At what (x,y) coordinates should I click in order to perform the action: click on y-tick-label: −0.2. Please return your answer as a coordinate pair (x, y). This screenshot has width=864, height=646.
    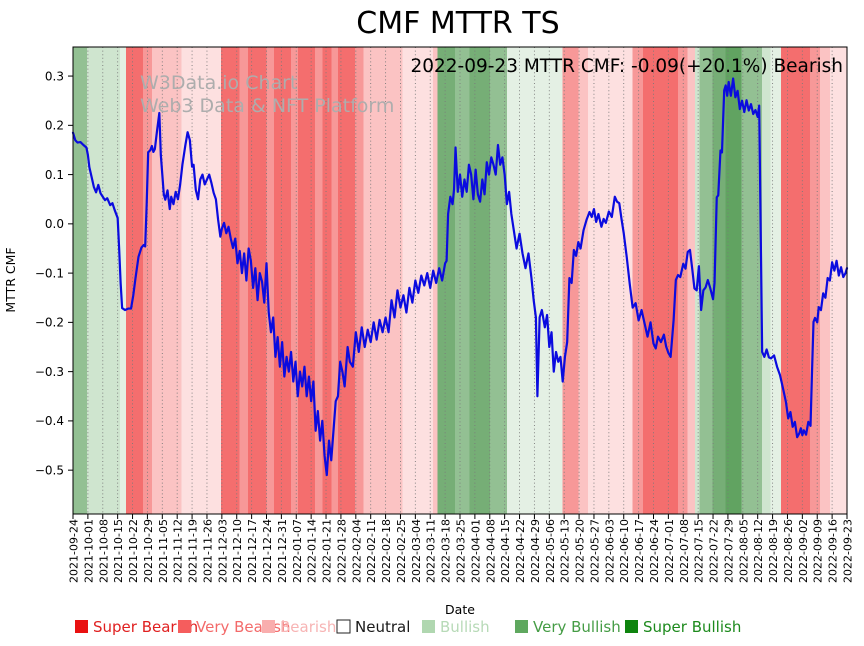
    Looking at the image, I should click on (49, 323).